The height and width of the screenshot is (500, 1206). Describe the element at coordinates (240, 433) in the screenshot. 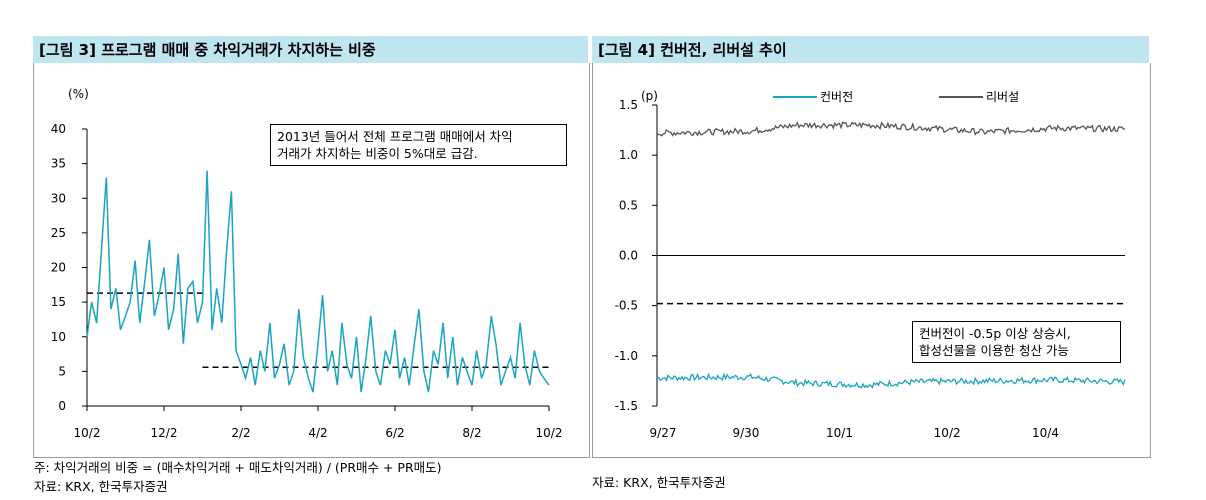

I see `chart3-x-tick-label: 2/2` at that location.